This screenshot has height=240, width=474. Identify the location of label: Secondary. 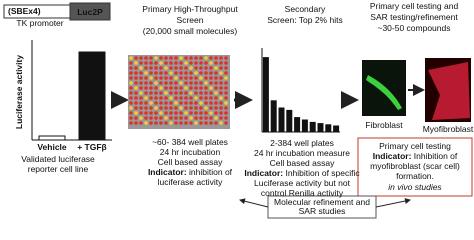
(305, 9).